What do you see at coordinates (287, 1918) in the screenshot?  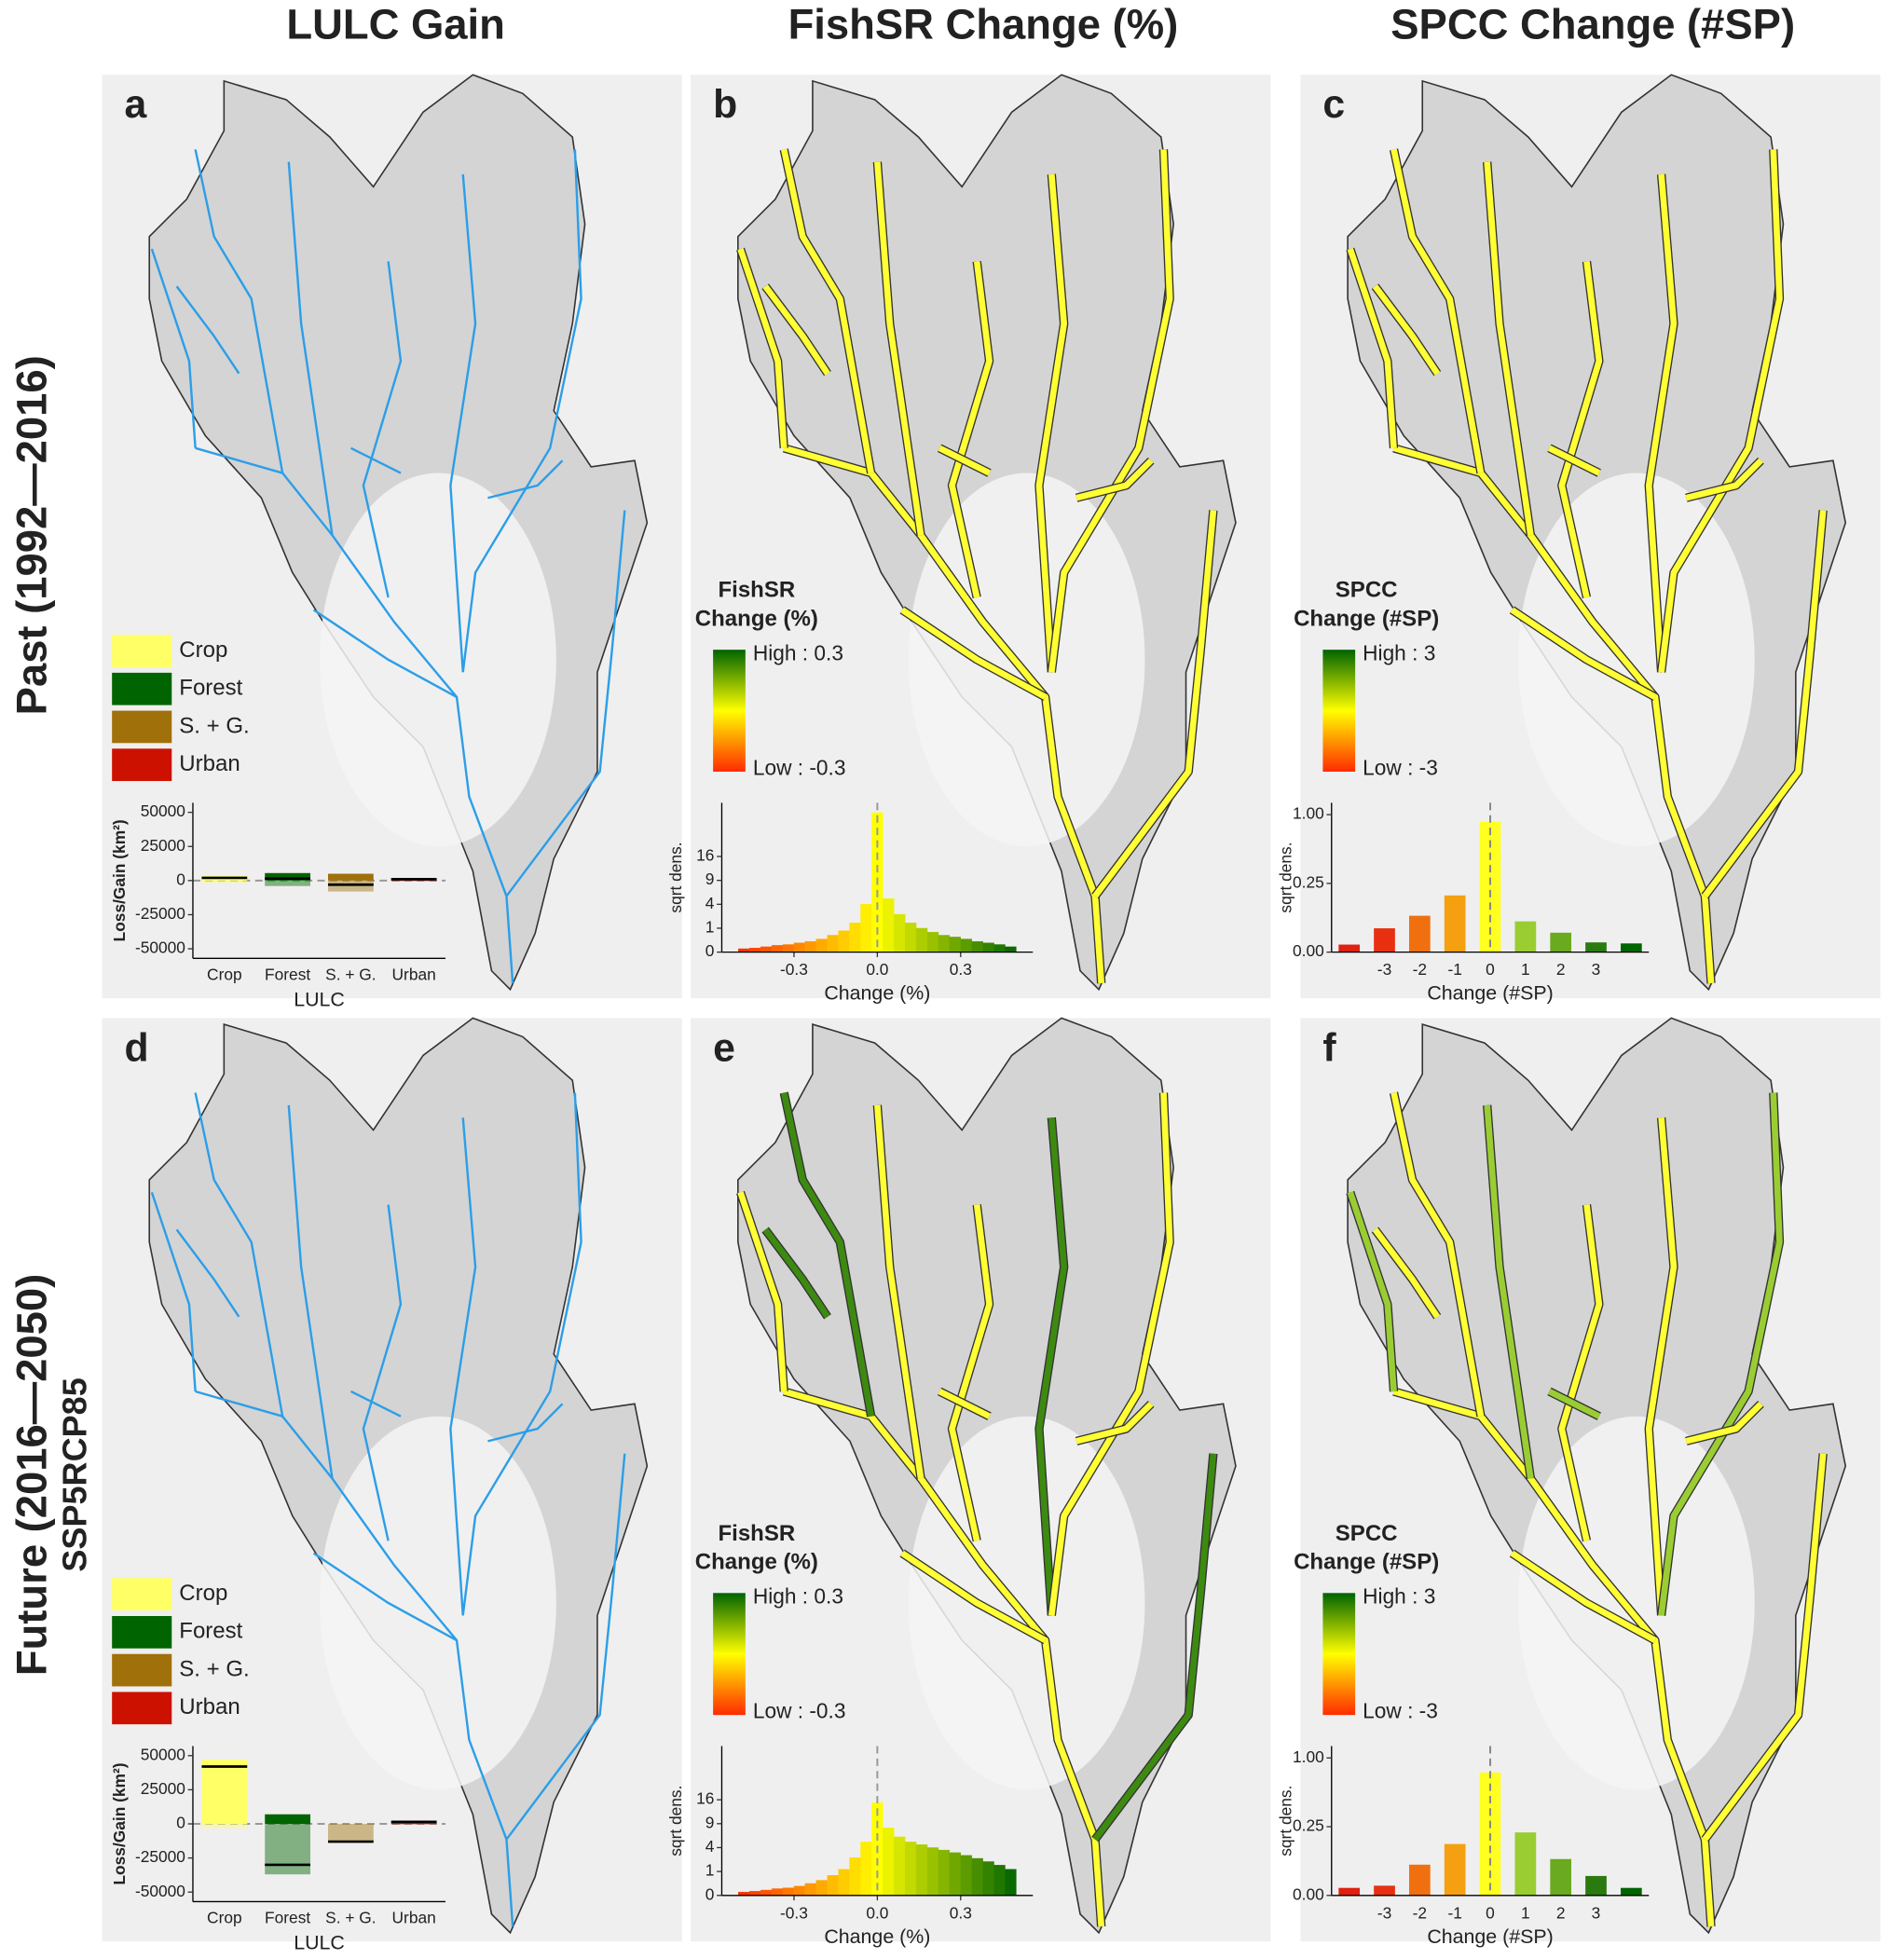 I see `x-tick-label: Forest` at bounding box center [287, 1918].